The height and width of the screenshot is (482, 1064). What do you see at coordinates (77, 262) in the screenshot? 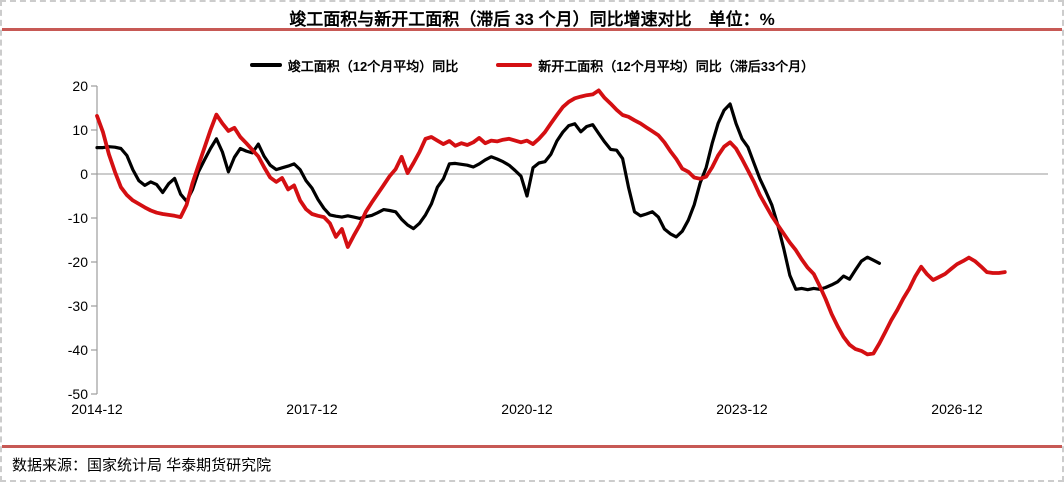
I see `y-tick-label: -20` at bounding box center [77, 262].